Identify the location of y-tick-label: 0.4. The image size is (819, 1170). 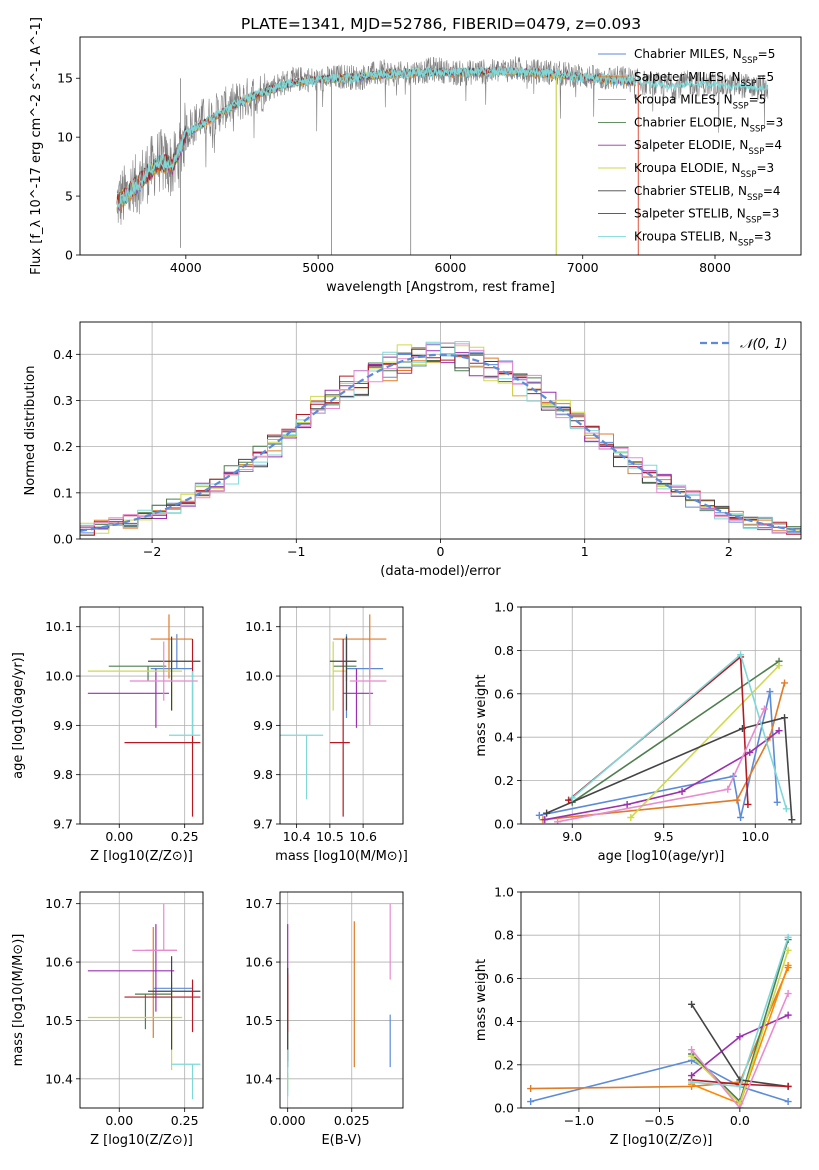
(504, 1021).